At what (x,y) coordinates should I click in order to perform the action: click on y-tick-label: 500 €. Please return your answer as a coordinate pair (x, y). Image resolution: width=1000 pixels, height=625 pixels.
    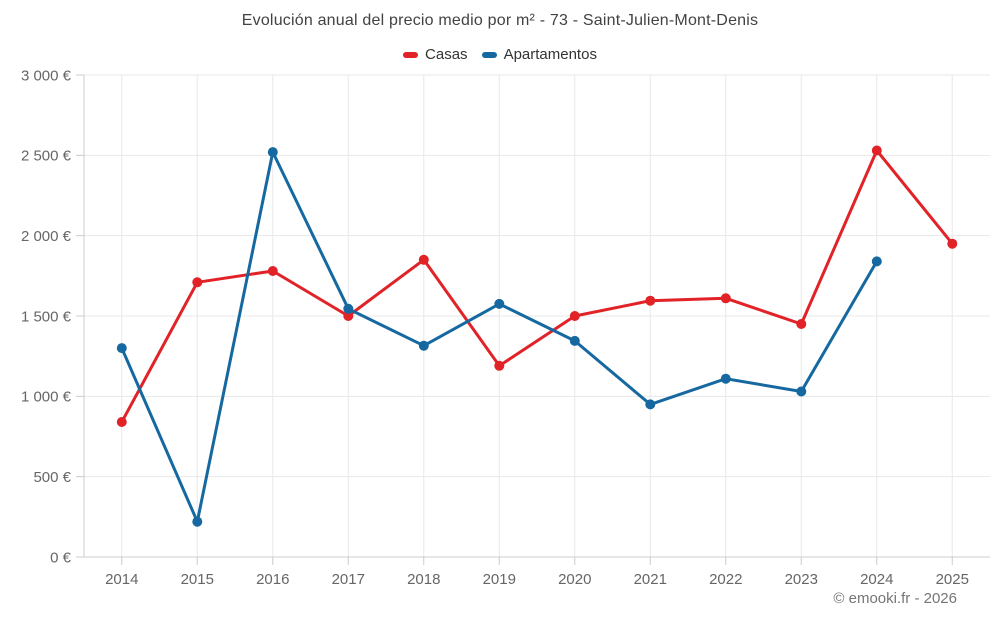
    Looking at the image, I should click on (52, 477).